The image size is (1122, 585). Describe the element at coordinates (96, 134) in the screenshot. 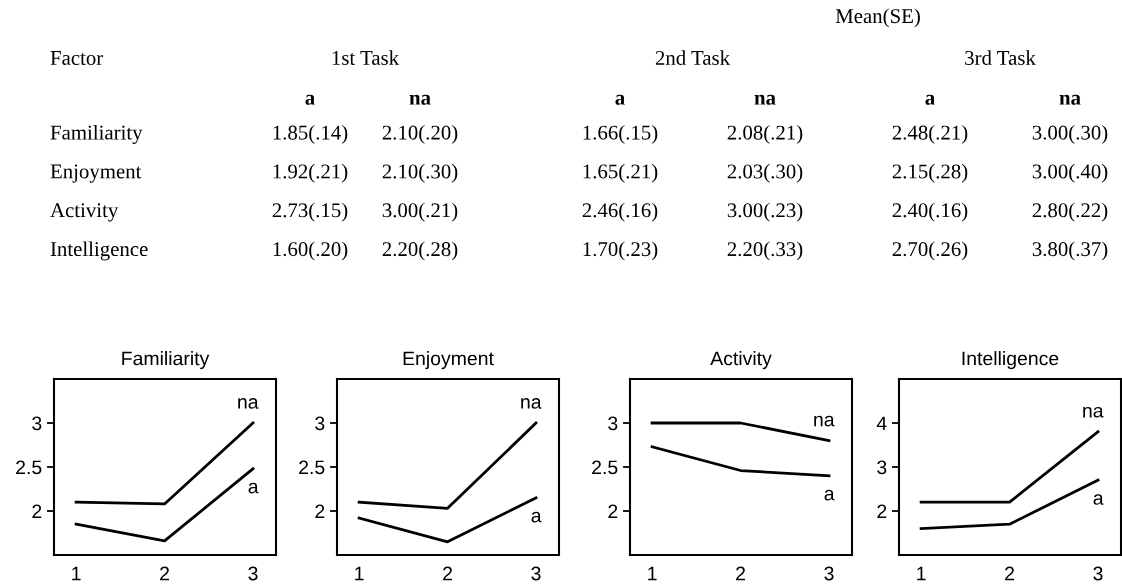

I see `category-label: Familiarity` at that location.